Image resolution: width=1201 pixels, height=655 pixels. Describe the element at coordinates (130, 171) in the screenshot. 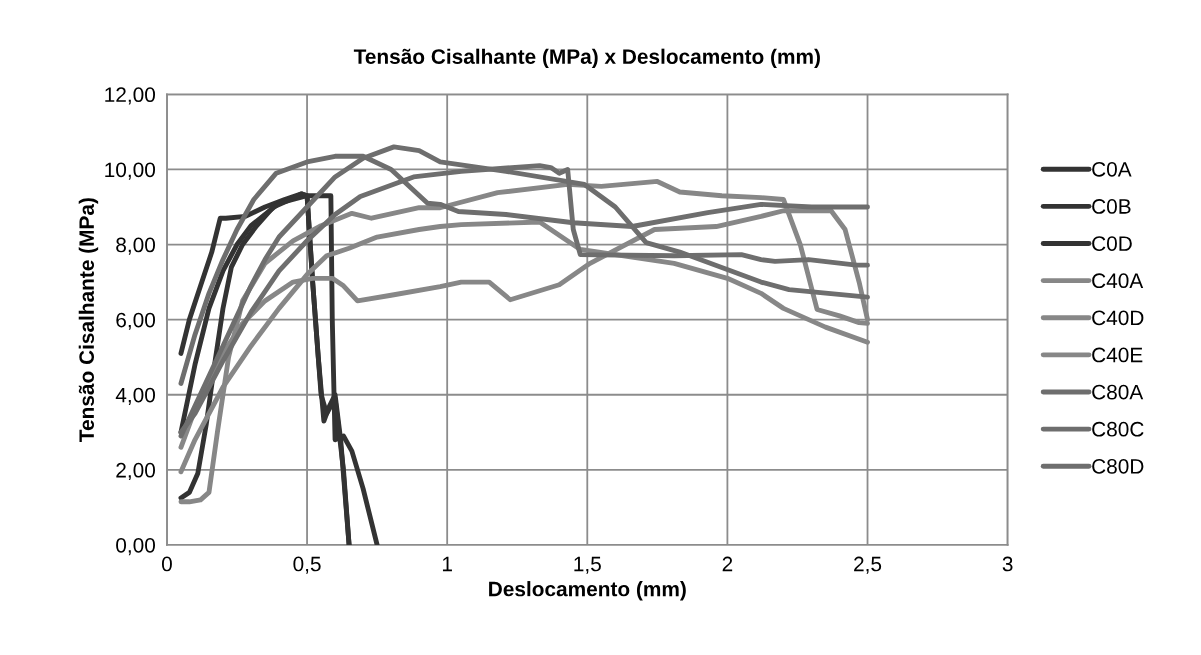

I see `y-tick-label: 10,00` at that location.